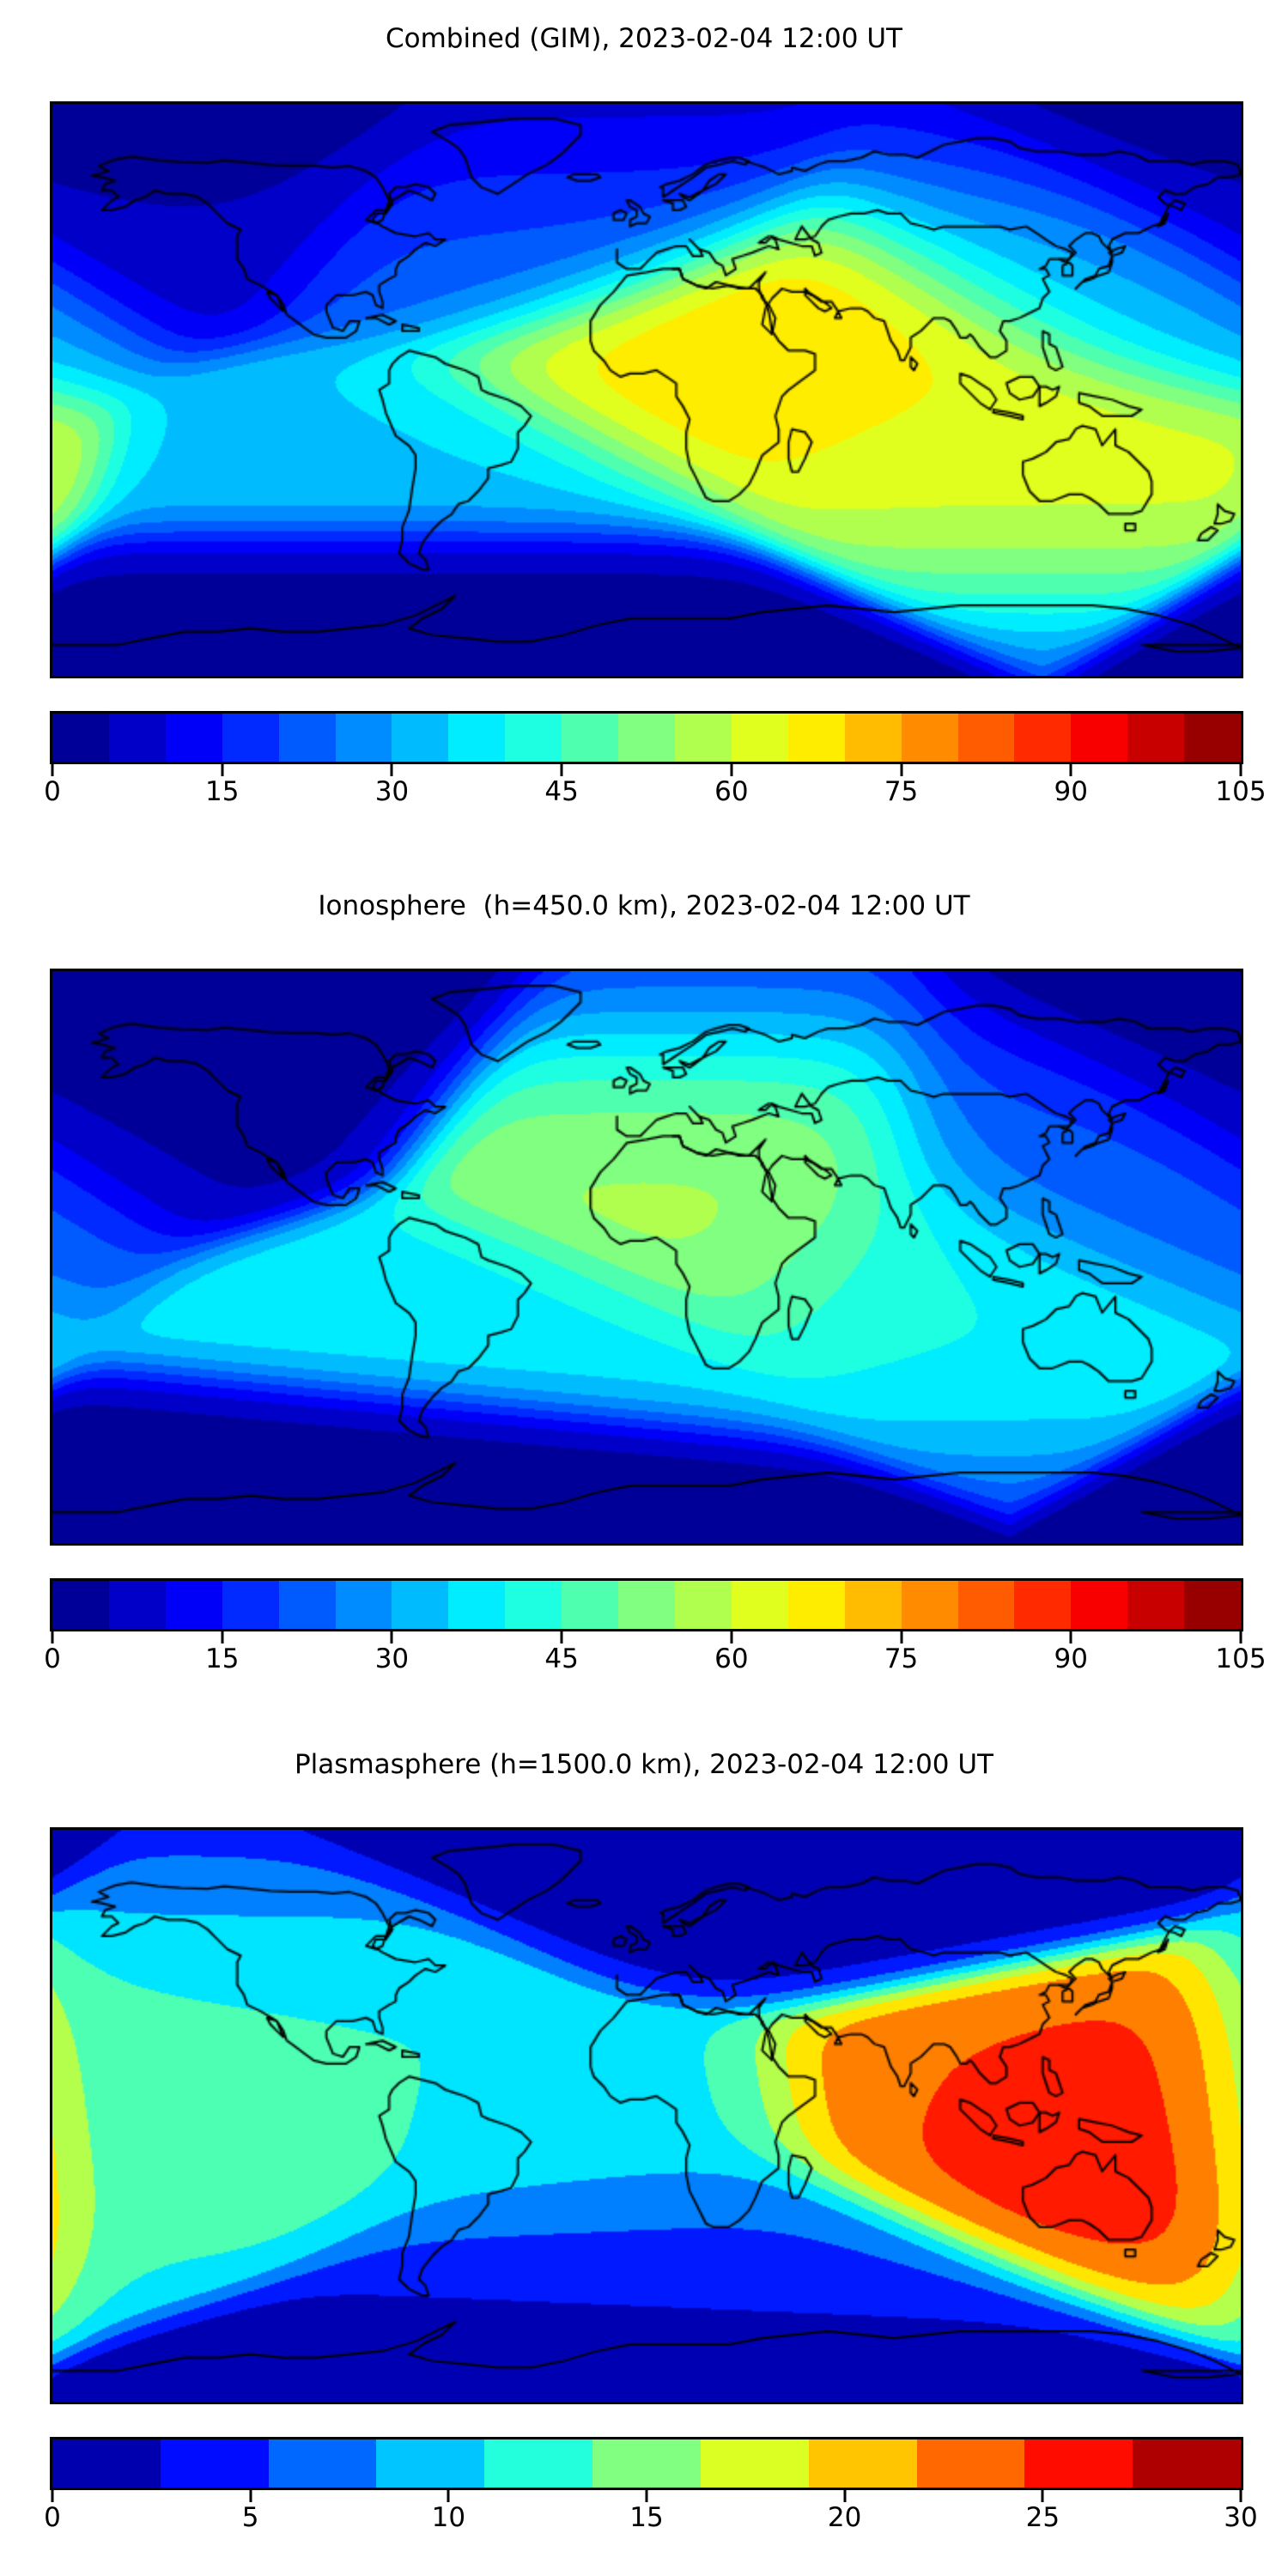 The image size is (1288, 2576). Describe the element at coordinates (250, 2517) in the screenshot. I see `colorbar-tick-label: 5` at that location.